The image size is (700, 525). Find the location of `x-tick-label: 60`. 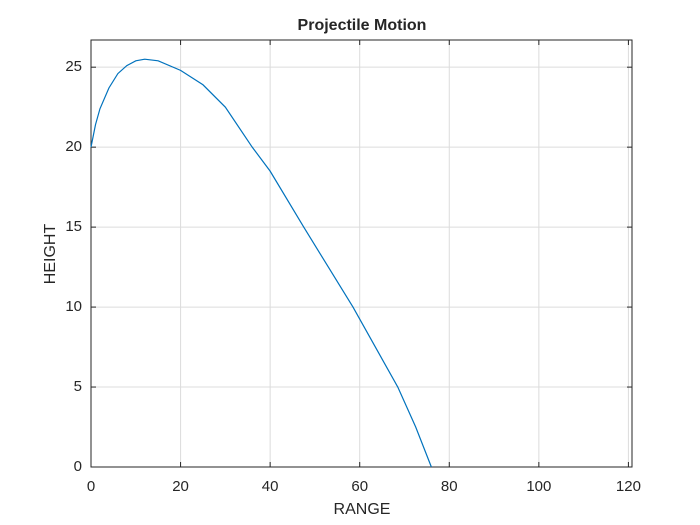

x-tick-label: 60 is located at coordinates (359, 486).